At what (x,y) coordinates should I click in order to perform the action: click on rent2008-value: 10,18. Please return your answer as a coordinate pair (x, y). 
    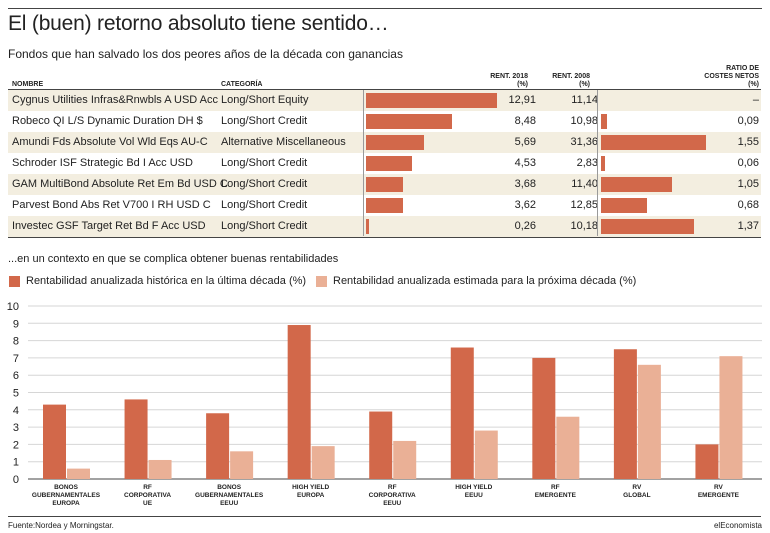
    Looking at the image, I should click on (584, 226).